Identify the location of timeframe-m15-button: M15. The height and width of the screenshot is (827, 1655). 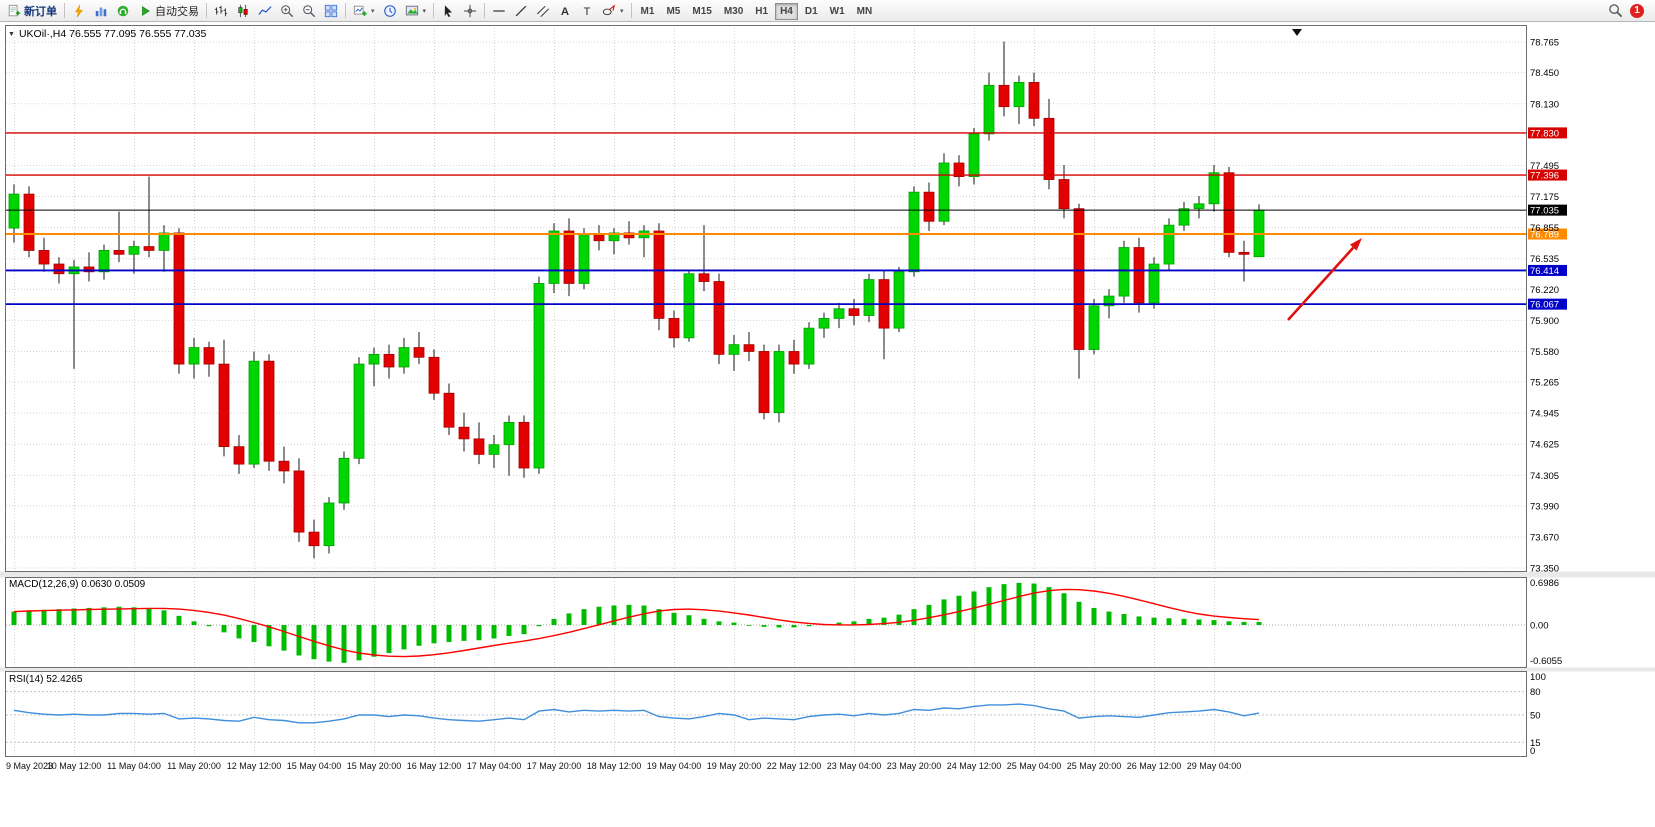
(701, 11).